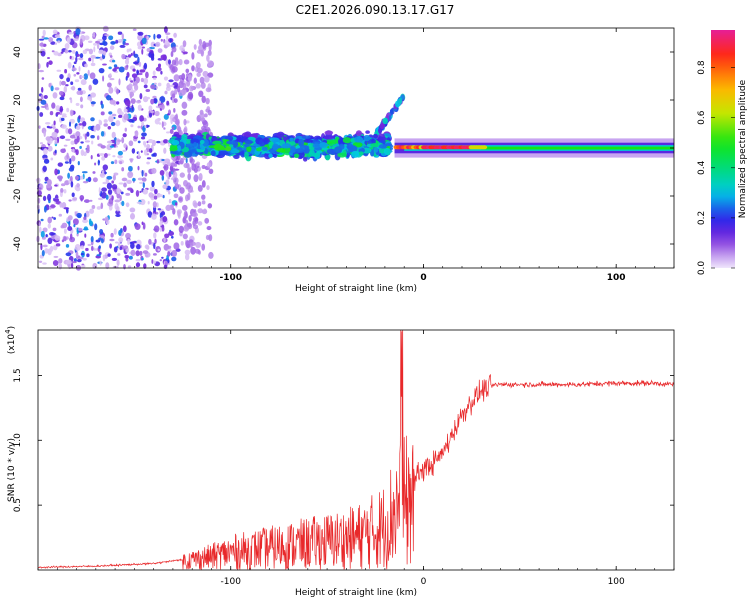 Image resolution: width=750 pixels, height=600 pixels. Describe the element at coordinates (702, 167) in the screenshot. I see `colorbar-tick-label: 0.4` at that location.